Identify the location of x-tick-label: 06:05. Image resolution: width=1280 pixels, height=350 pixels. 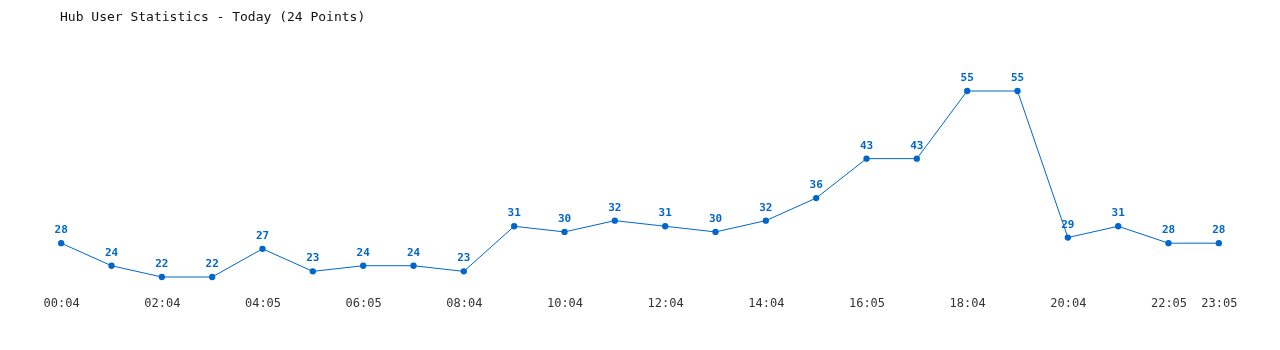
(363, 302).